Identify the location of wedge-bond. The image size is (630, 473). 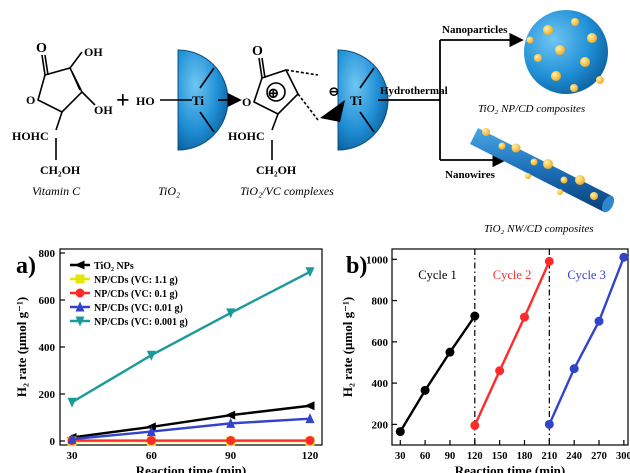
(332, 111).